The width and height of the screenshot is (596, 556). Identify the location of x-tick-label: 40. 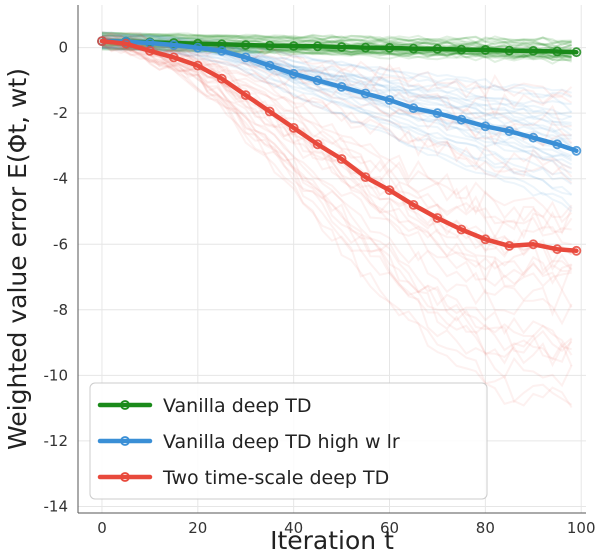
(293, 528).